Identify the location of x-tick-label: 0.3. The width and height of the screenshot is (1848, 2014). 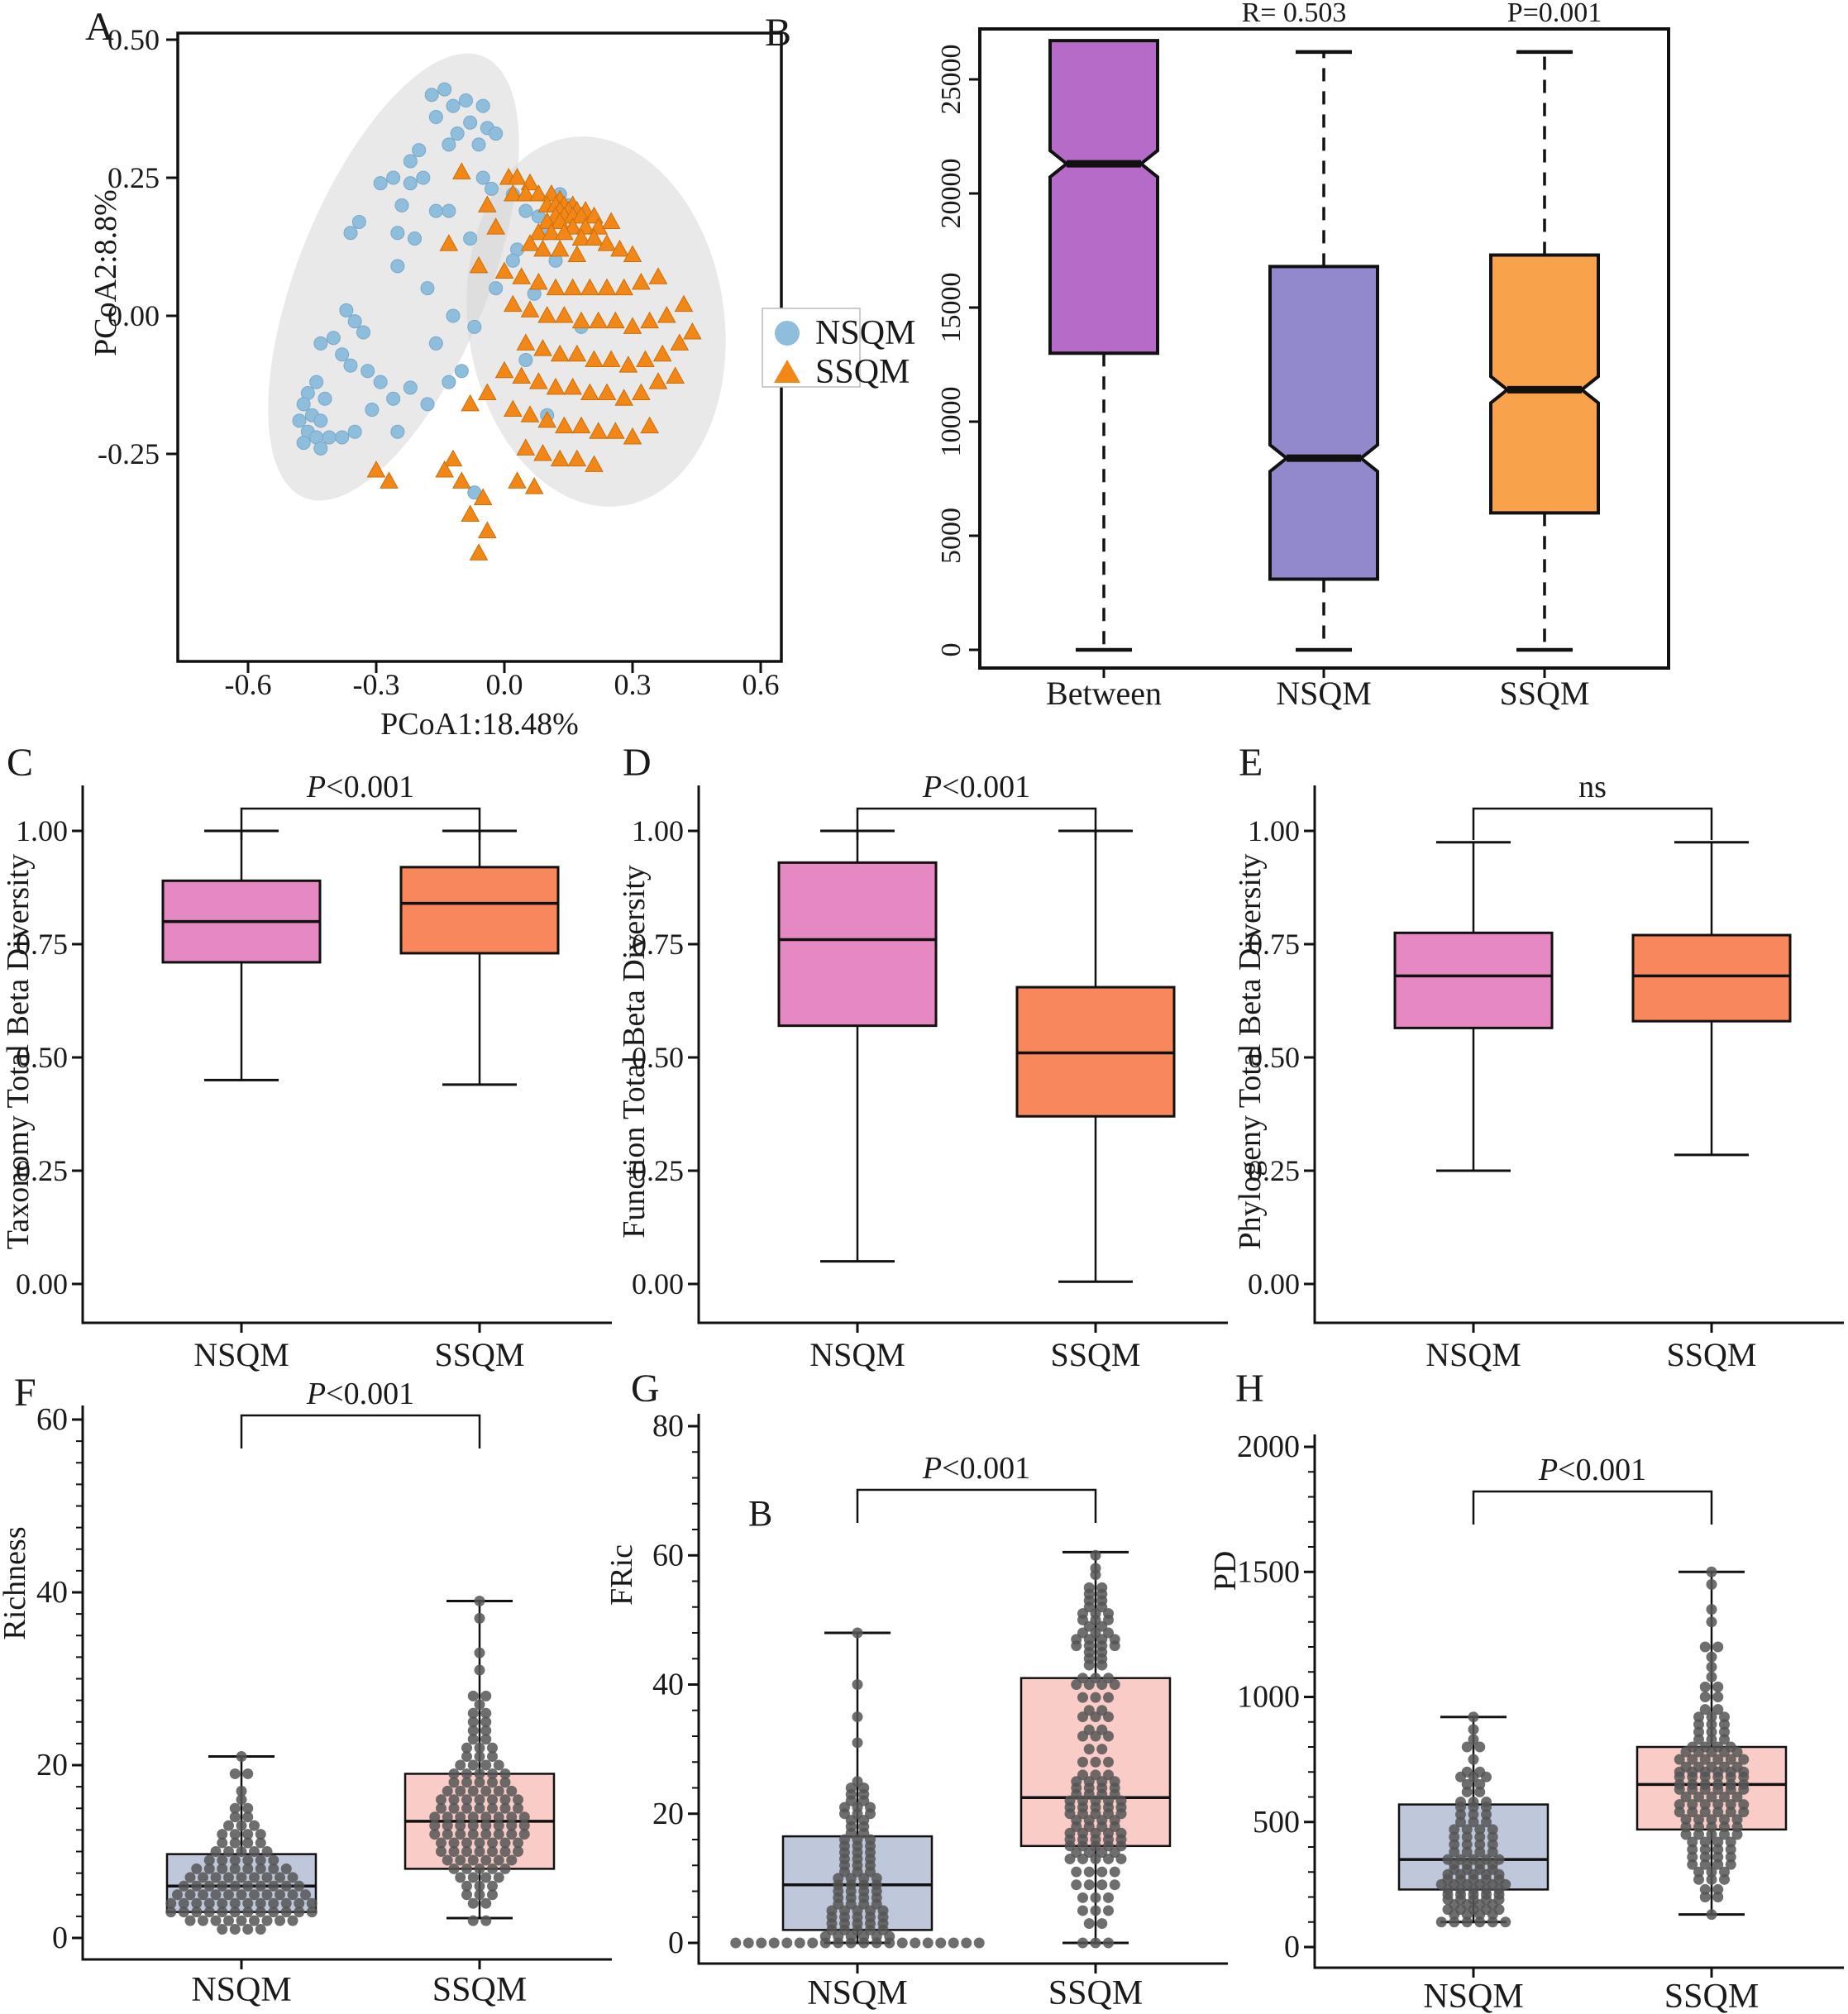
(633, 685).